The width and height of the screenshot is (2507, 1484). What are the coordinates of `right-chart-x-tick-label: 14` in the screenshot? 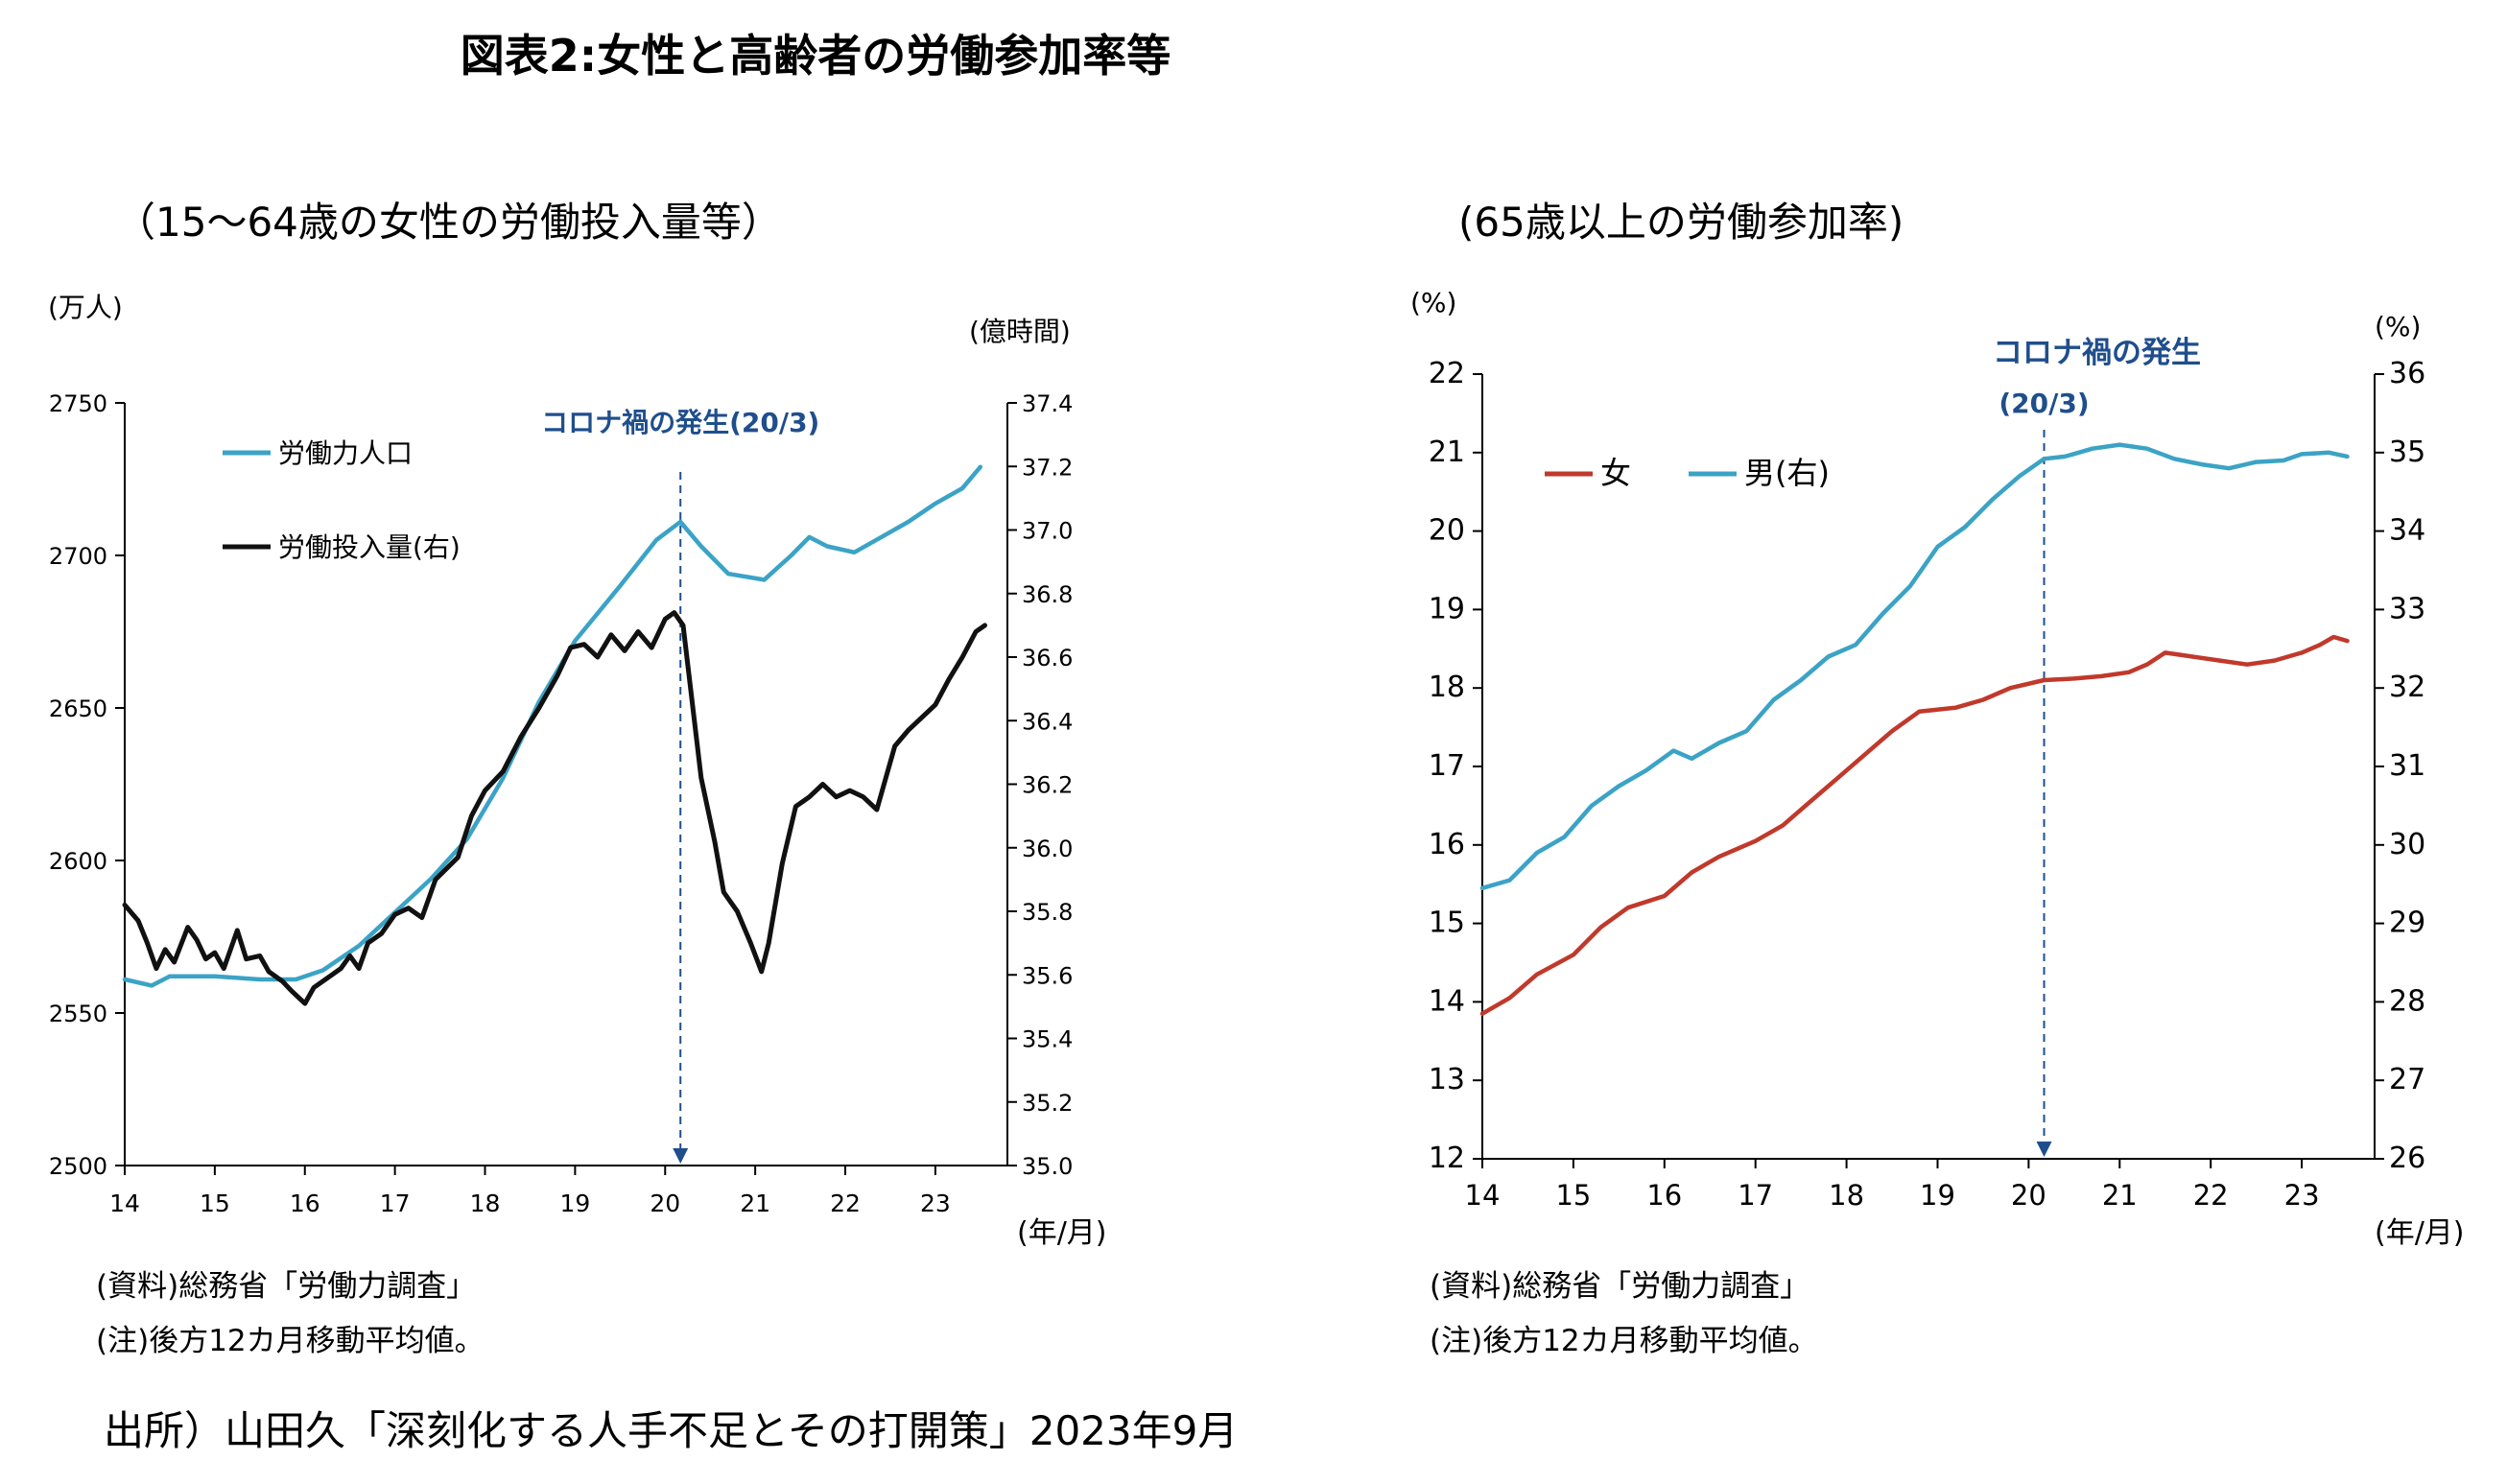 It's located at (1483, 1196).